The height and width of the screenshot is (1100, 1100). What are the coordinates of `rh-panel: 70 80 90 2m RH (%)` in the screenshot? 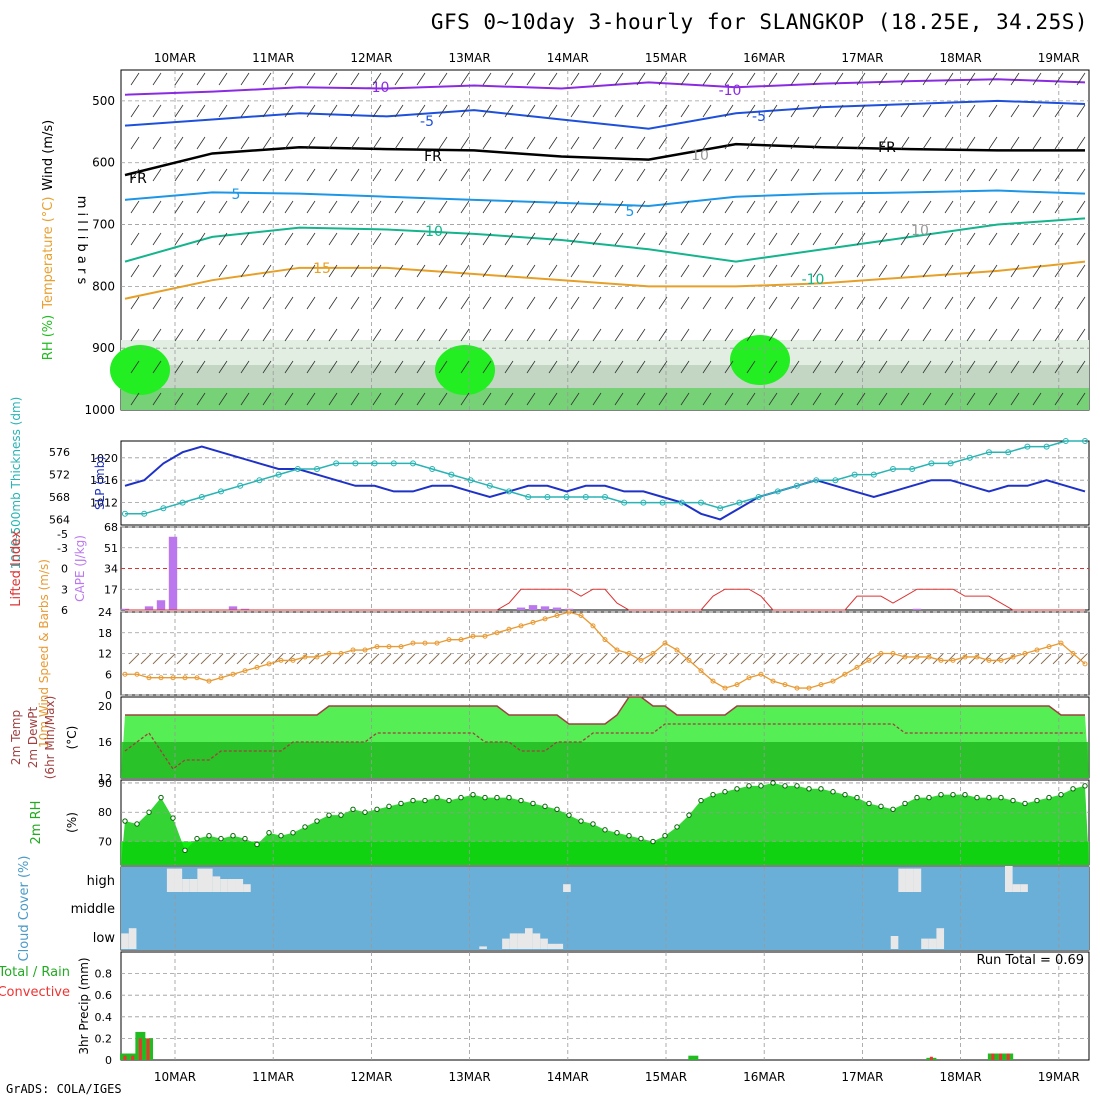 It's located at (559, 821).